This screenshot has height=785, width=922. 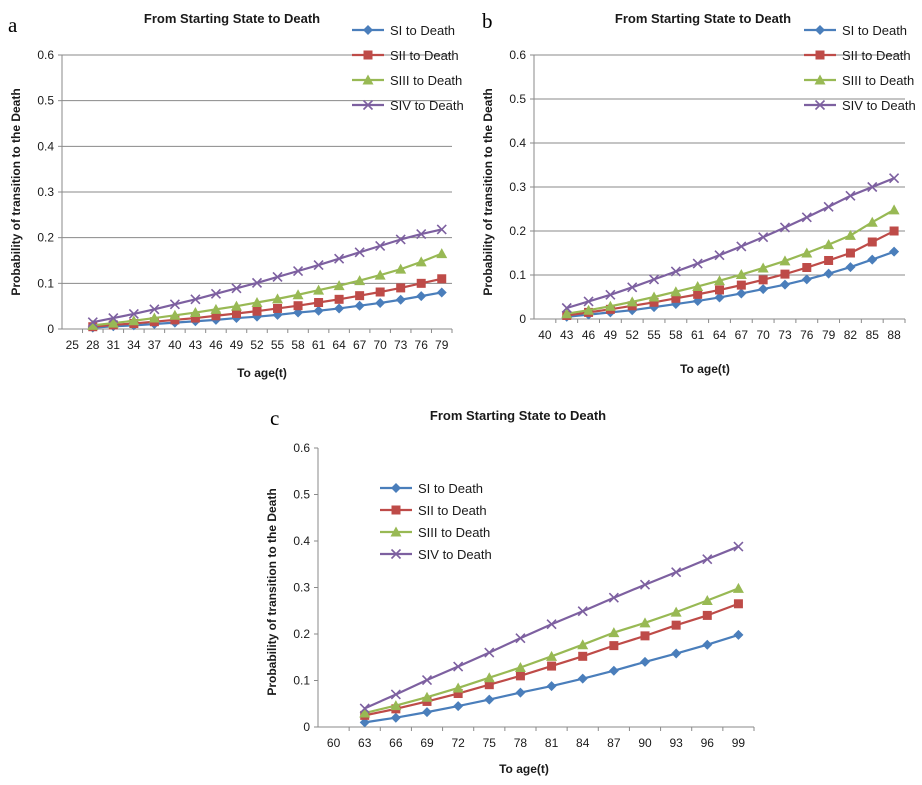 I want to click on x-axis-title: To age(t), so click(x=262, y=373).